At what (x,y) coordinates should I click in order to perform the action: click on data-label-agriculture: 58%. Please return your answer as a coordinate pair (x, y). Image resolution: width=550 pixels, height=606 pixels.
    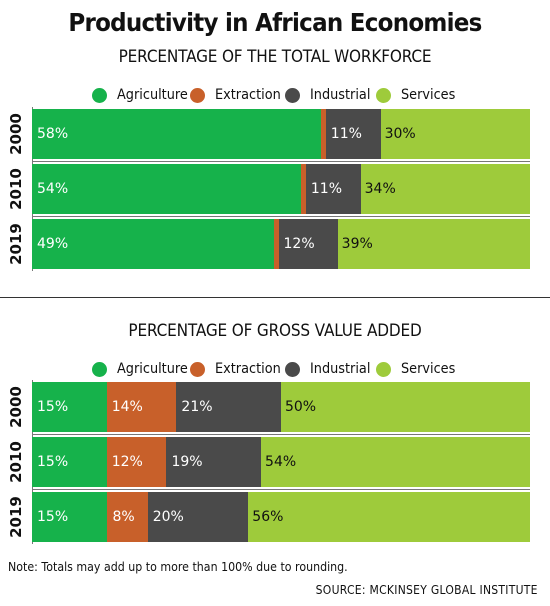
    Looking at the image, I should click on (53, 134).